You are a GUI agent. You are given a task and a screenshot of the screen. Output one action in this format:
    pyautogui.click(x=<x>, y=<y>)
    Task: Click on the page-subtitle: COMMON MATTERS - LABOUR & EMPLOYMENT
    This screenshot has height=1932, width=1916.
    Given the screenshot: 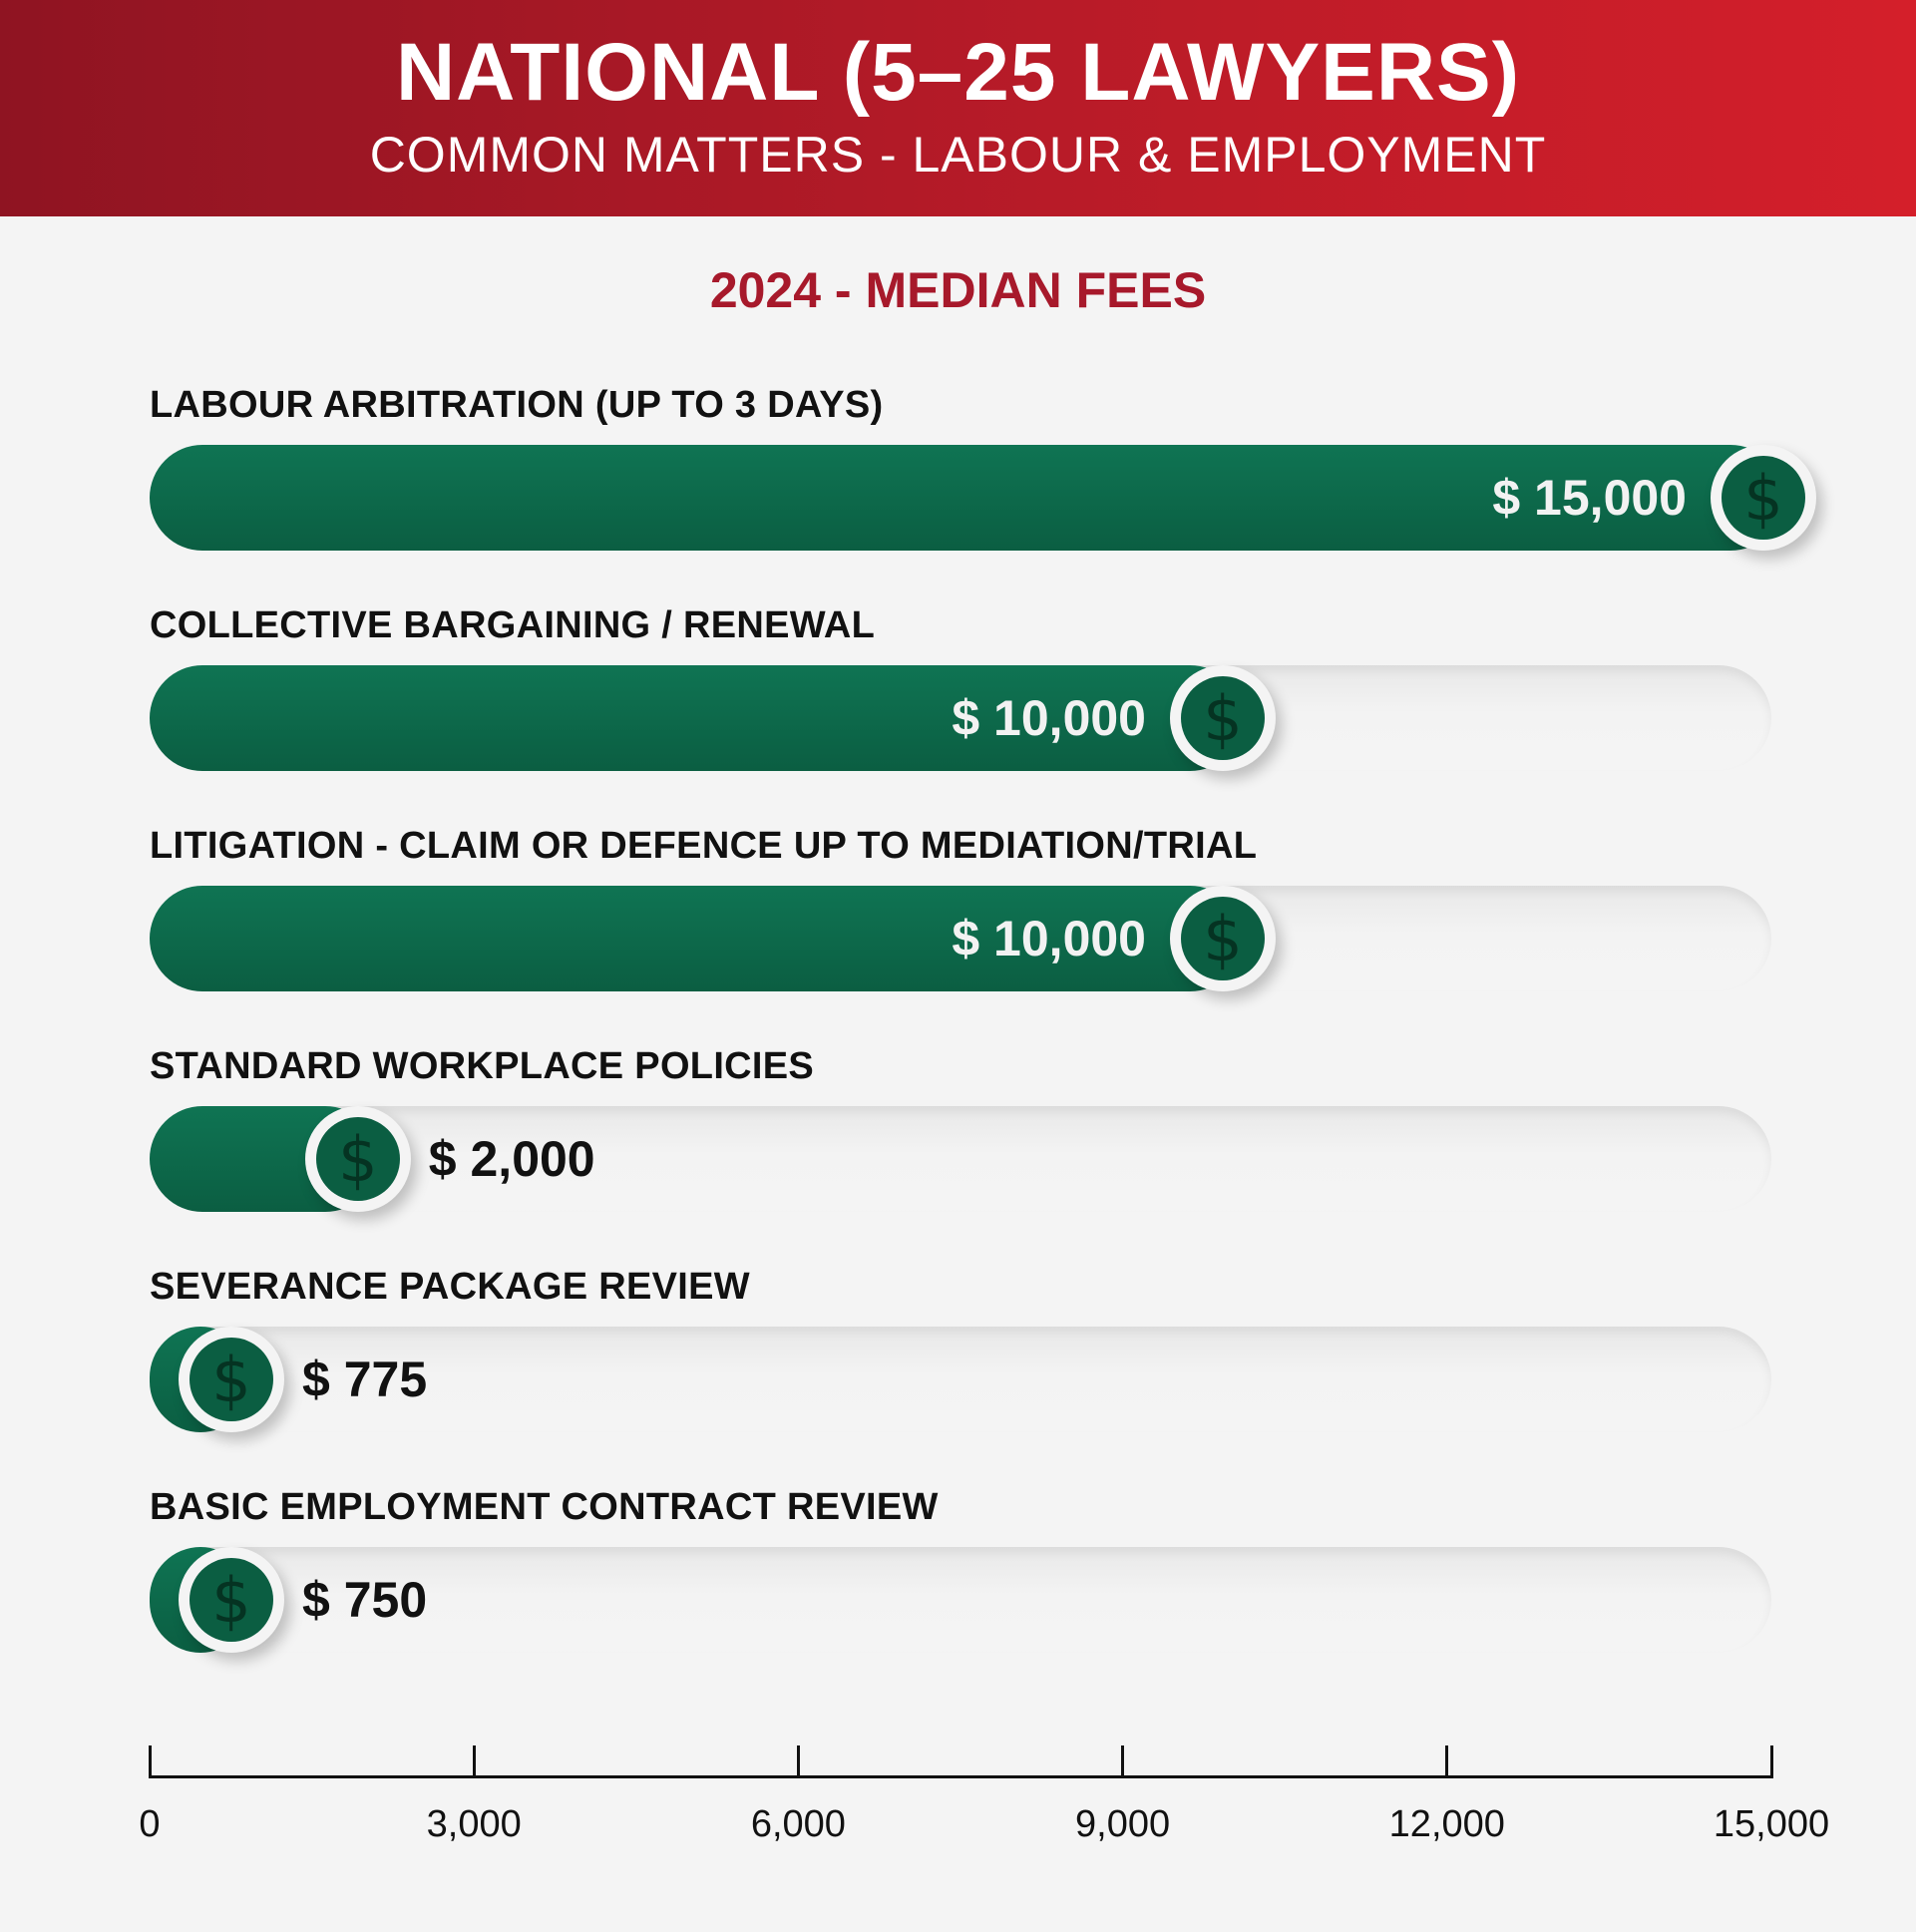 What is the action you would take?
    pyautogui.click(x=958, y=155)
    